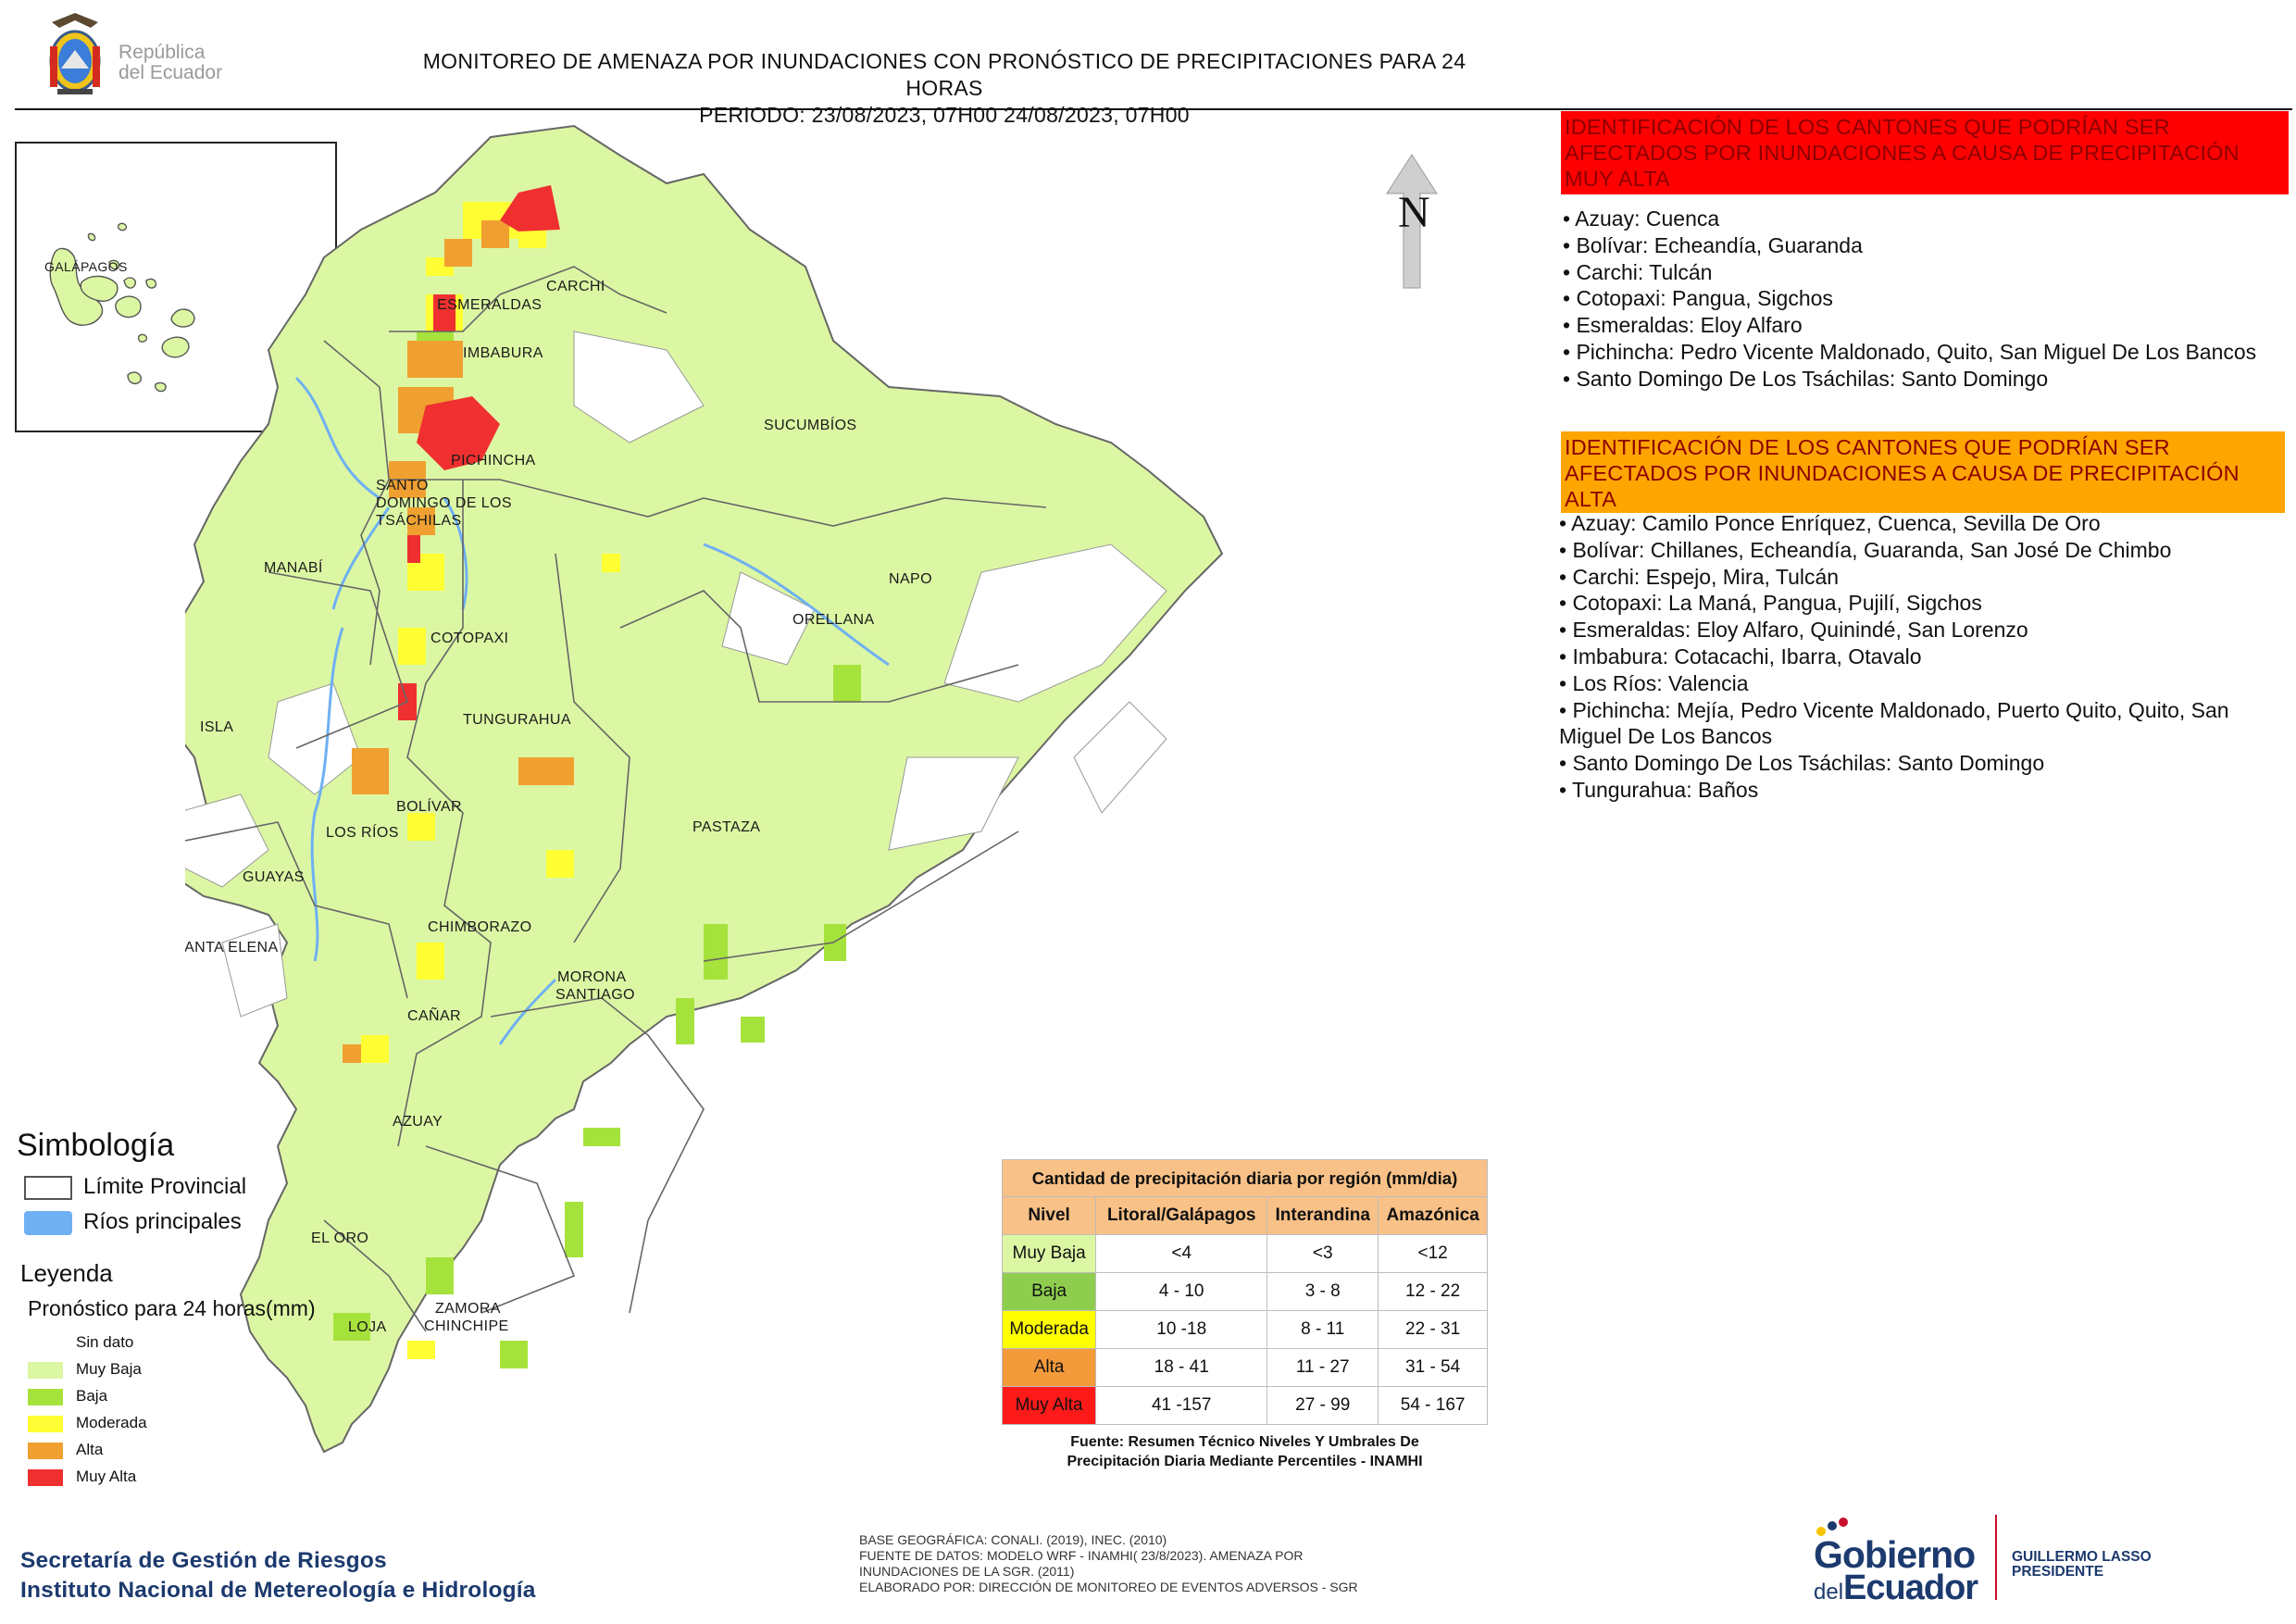 The width and height of the screenshot is (2296, 1624). I want to click on president-label: GUILLERMO LASSO PRESIDENTE, so click(2082, 1564).